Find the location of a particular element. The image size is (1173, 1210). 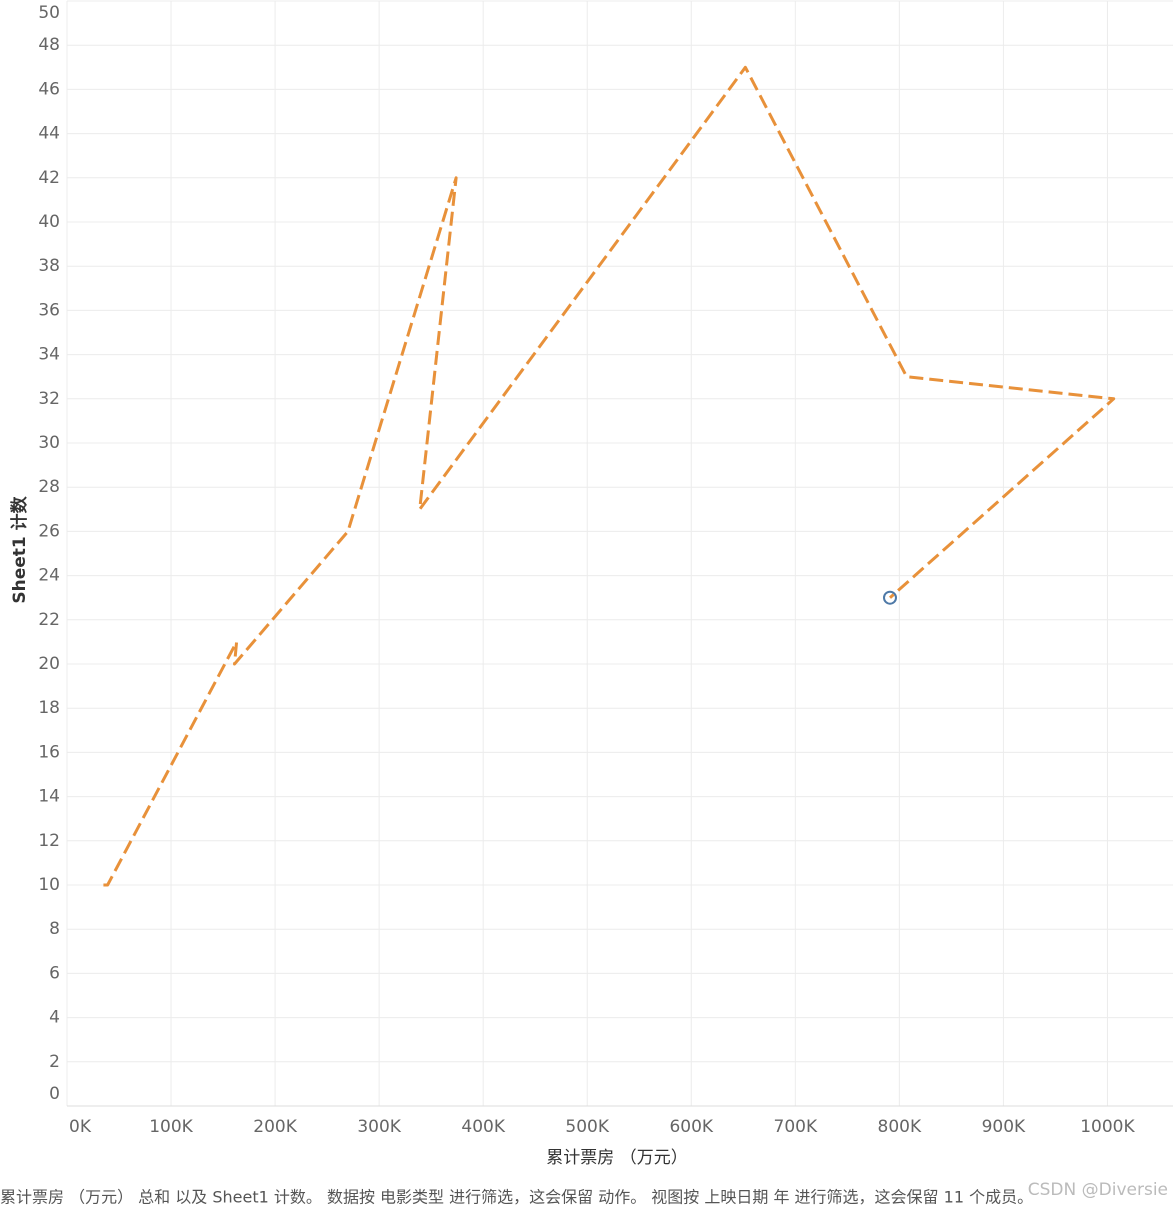

y-tick-label: 38 is located at coordinates (49, 266).